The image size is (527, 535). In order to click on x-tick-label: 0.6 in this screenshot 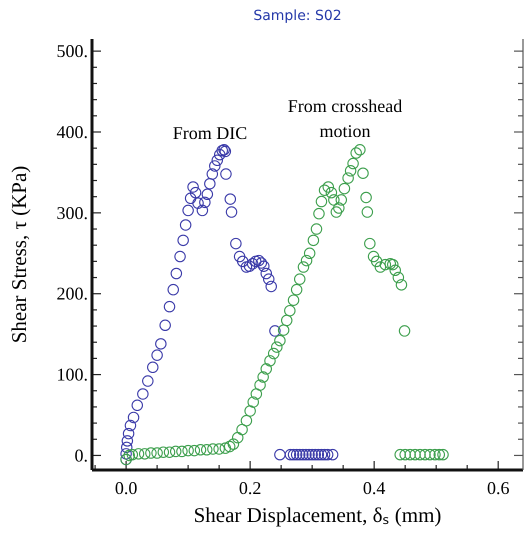, I will do `click(498, 488)`.